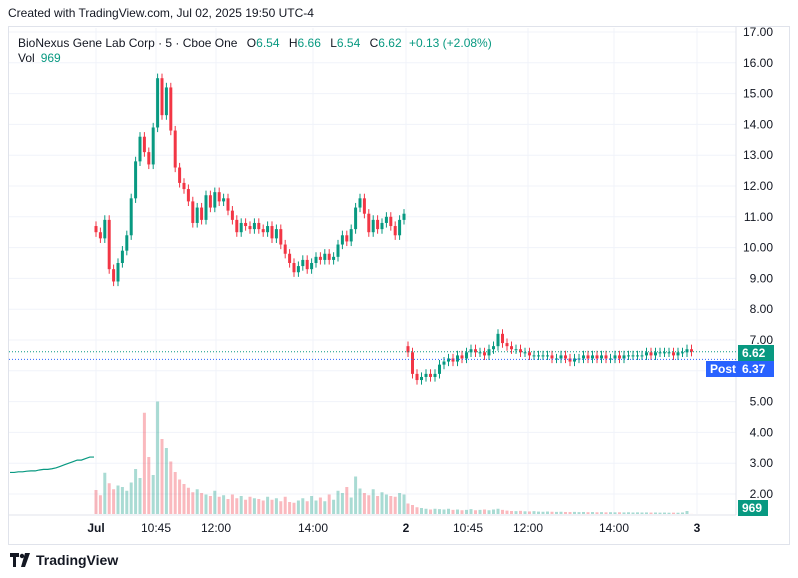 This screenshot has height=578, width=798. Describe the element at coordinates (50, 58) in the screenshot. I see `volume-value: 969` at that location.